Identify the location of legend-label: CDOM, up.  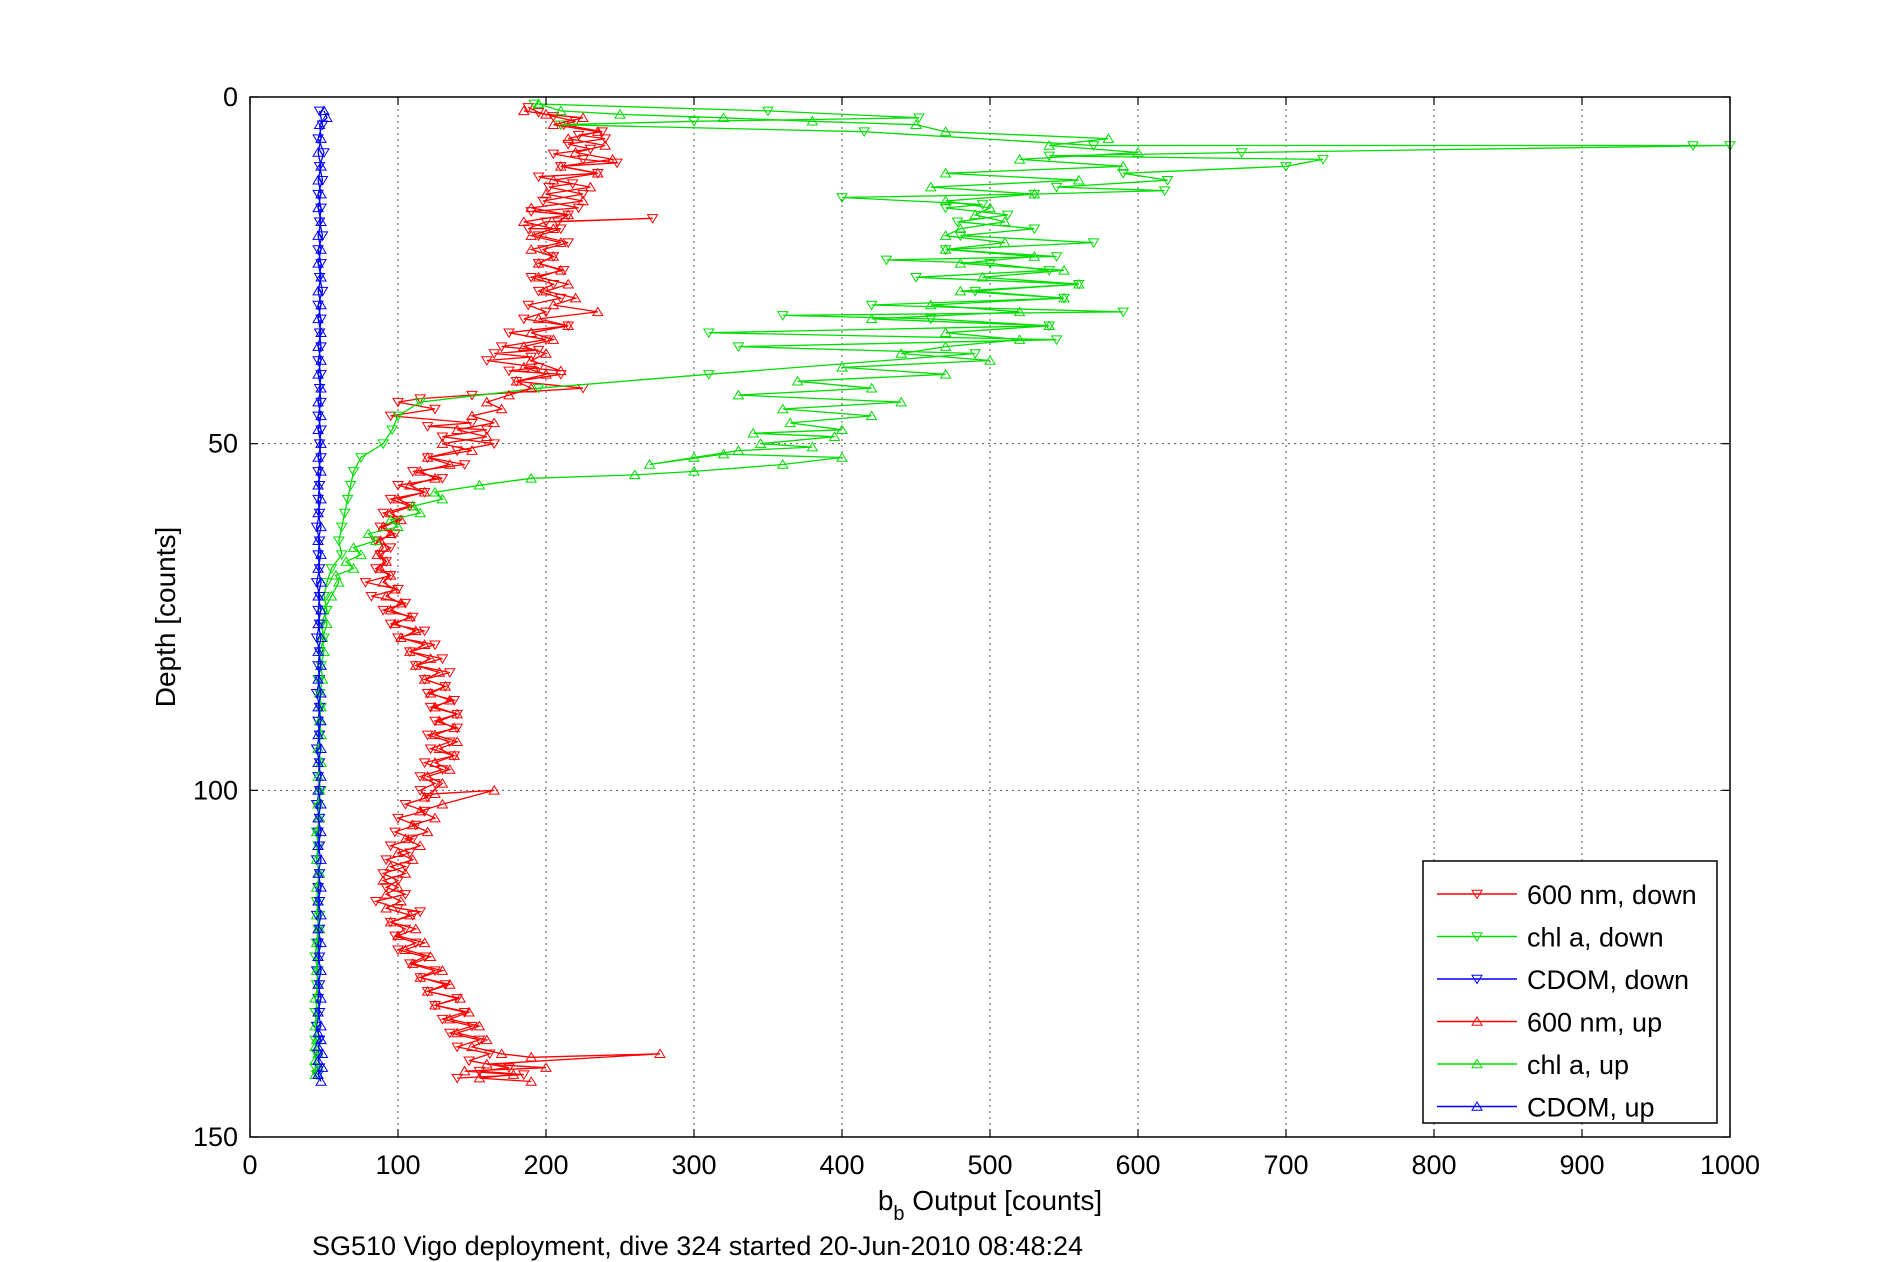
(1591, 1108).